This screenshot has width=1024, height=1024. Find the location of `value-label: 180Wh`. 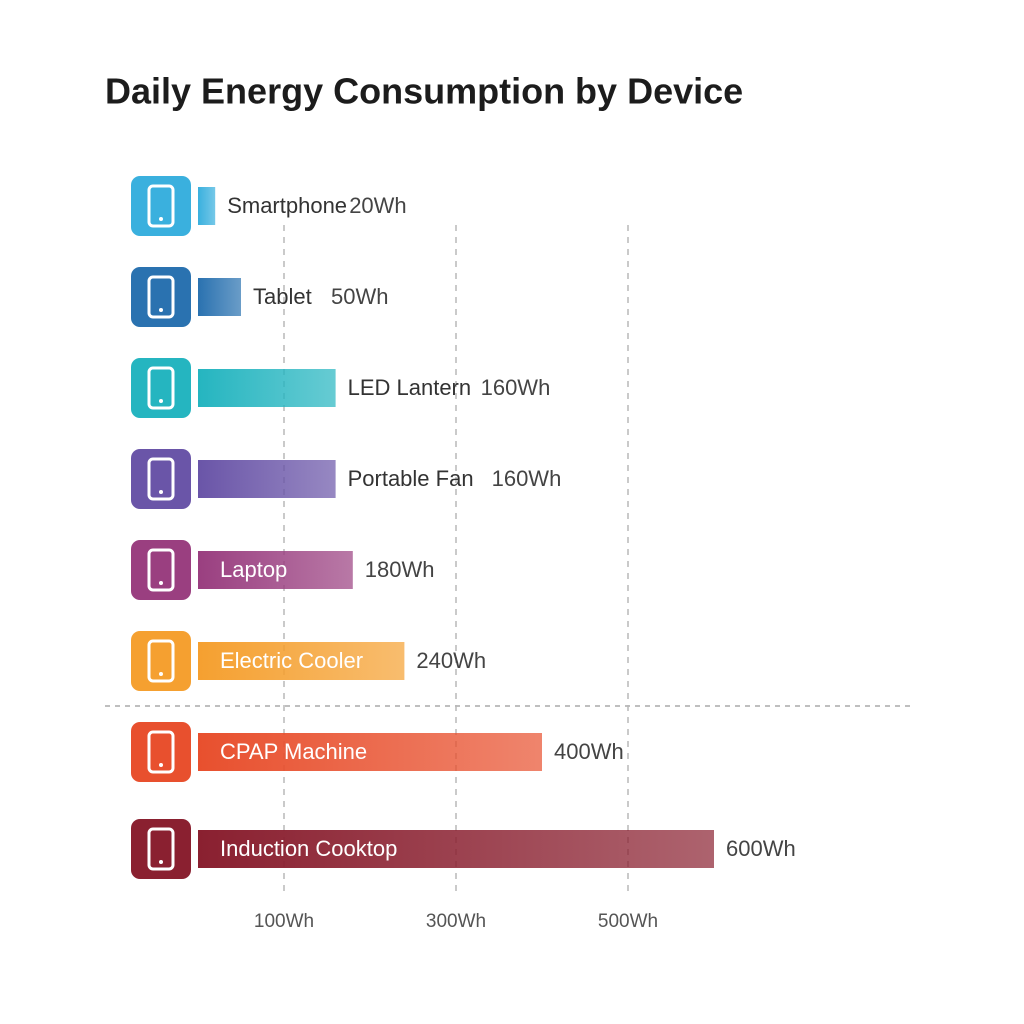

value-label: 180Wh is located at coordinates (400, 569).